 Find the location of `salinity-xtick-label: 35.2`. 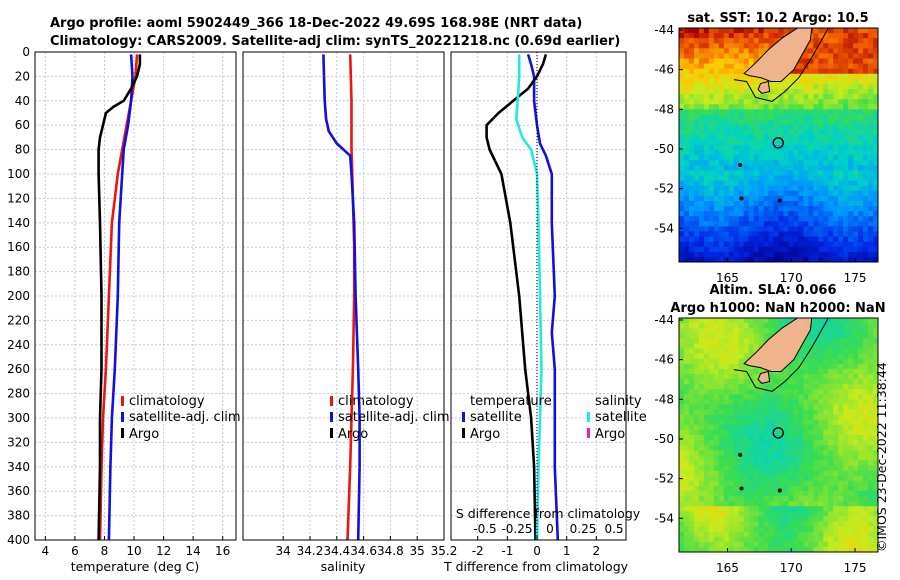

salinity-xtick-label: 35.2 is located at coordinates (444, 551).